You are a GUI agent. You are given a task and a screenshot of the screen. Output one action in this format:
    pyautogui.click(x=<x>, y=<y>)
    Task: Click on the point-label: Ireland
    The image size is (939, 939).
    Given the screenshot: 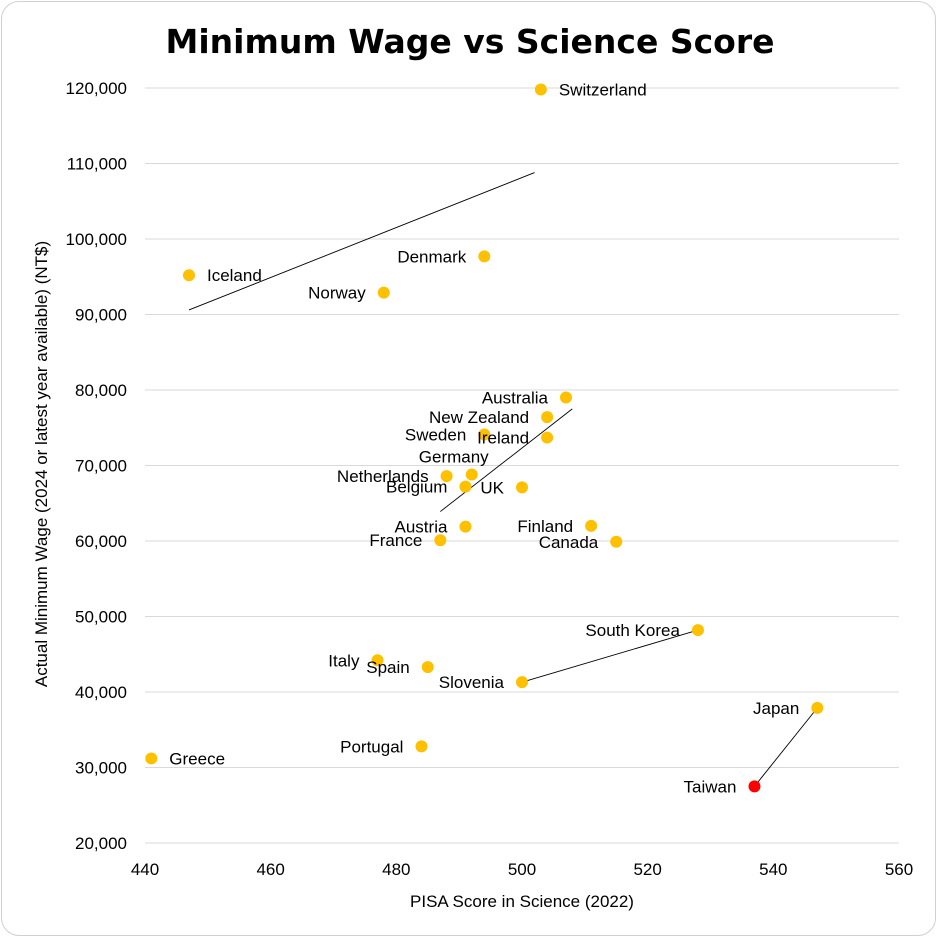 What is the action you would take?
    pyautogui.click(x=503, y=438)
    